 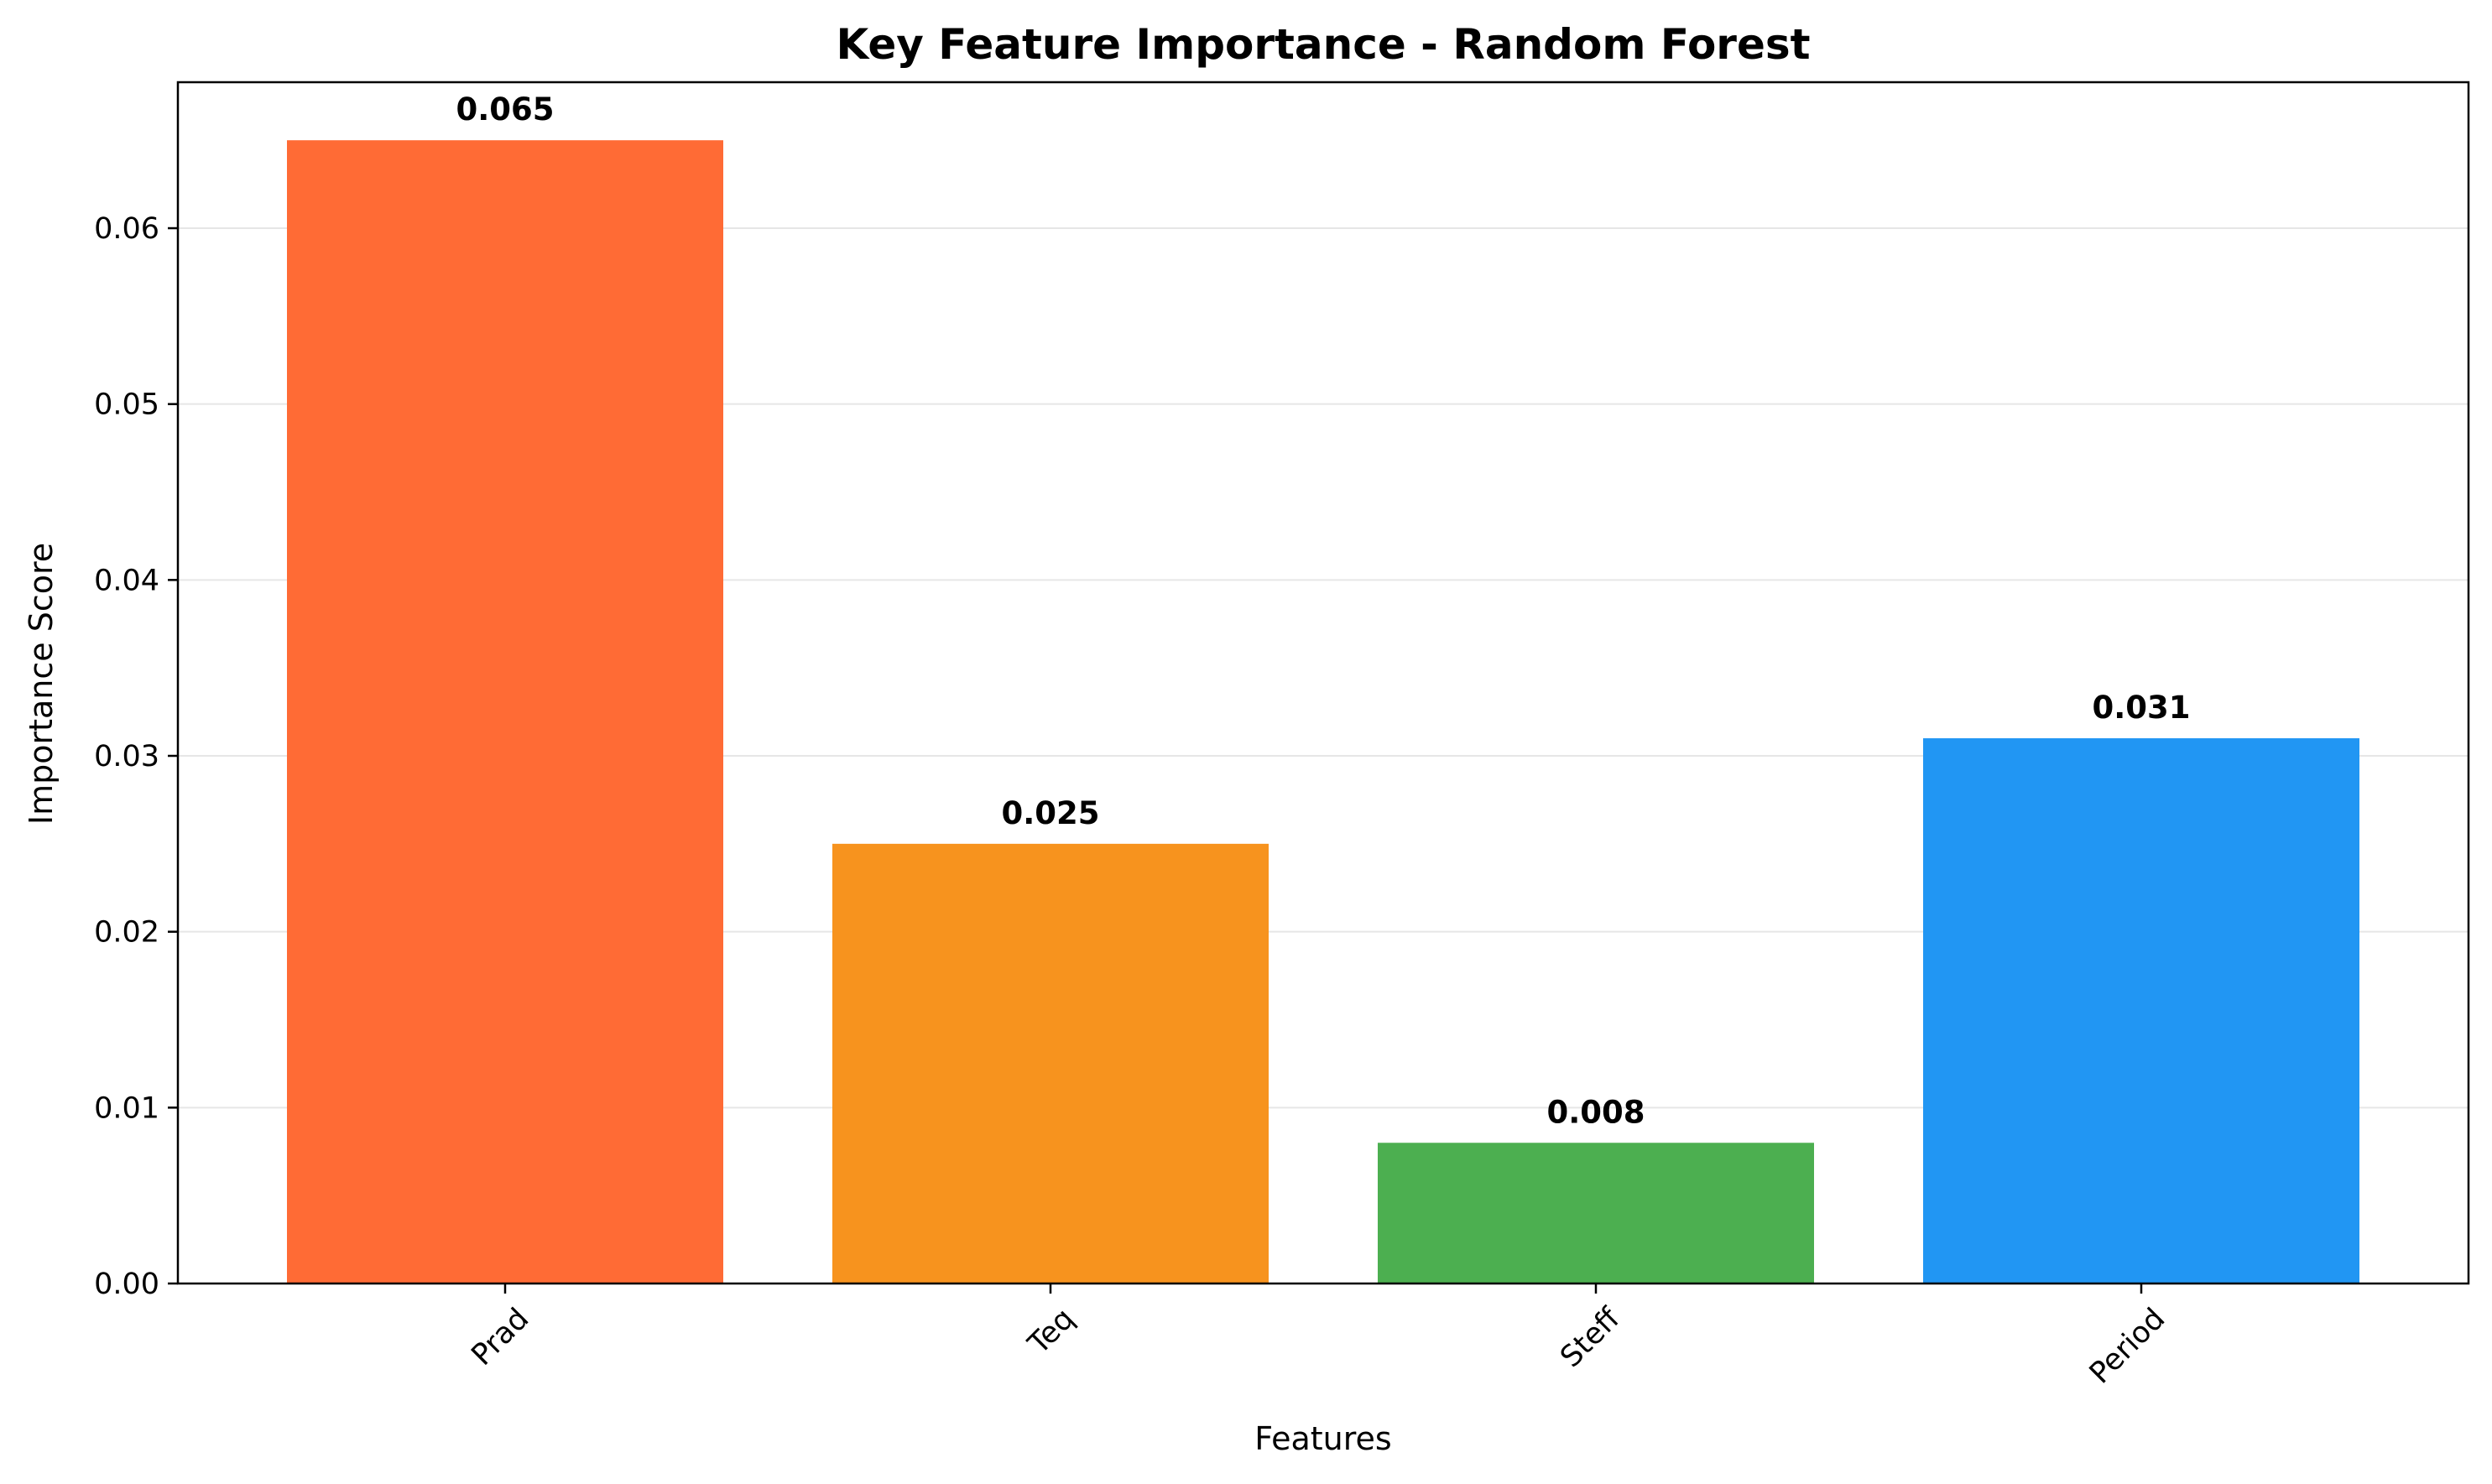 I want to click on x-tick-label: Period, so click(x=2127, y=1346).